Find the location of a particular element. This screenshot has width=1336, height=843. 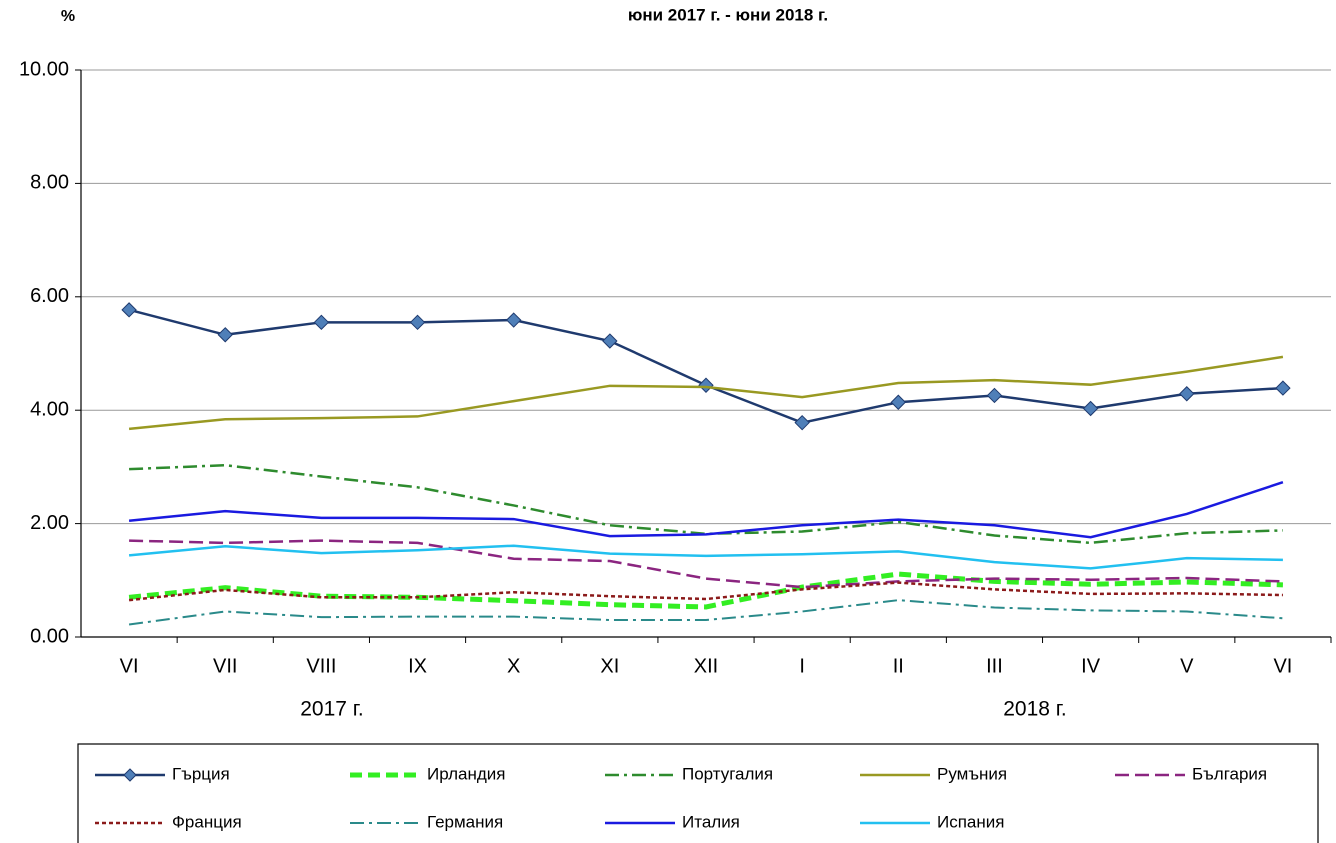

y-tick-label: 8.00 is located at coordinates (49, 183).